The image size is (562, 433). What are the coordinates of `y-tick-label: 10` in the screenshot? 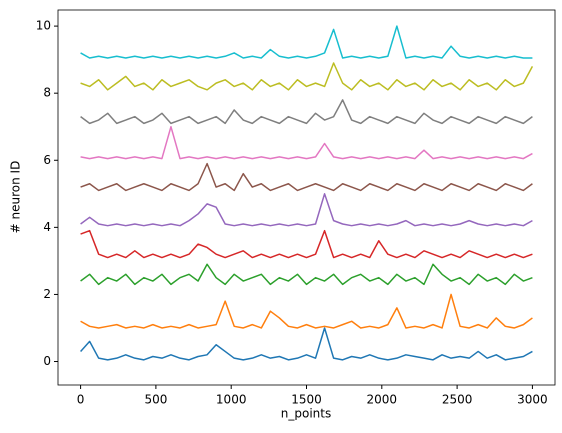 It's located at (43, 26).